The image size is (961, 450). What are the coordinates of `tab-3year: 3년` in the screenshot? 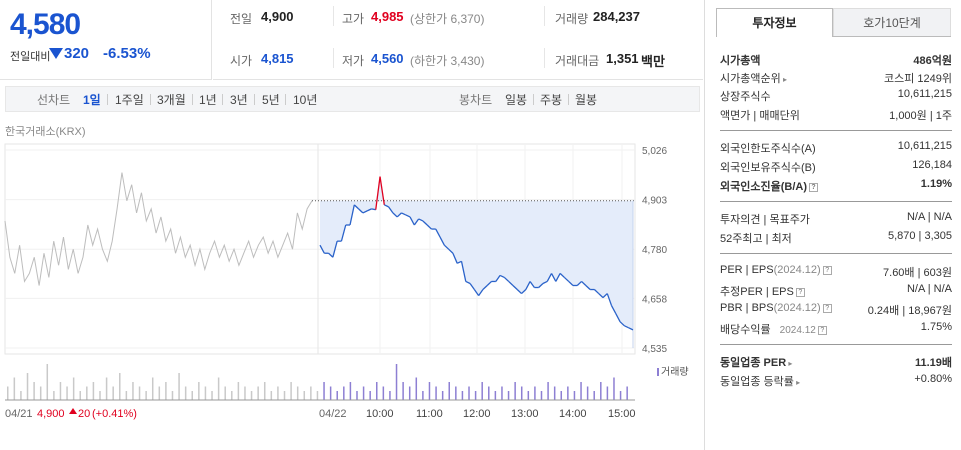 It's located at (239, 100).